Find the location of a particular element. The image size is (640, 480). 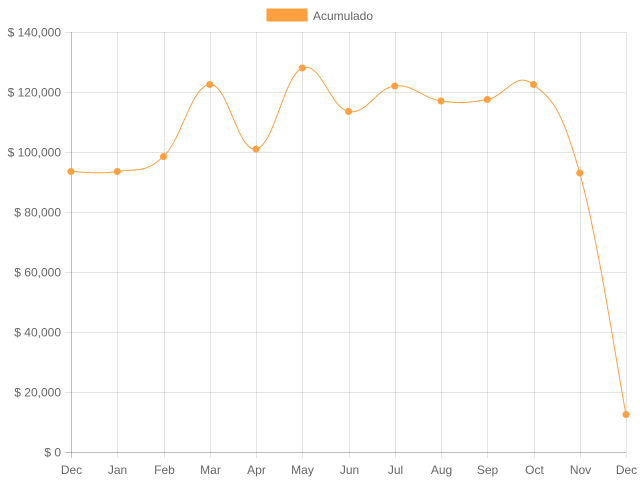

legend-swatch is located at coordinates (287, 15).